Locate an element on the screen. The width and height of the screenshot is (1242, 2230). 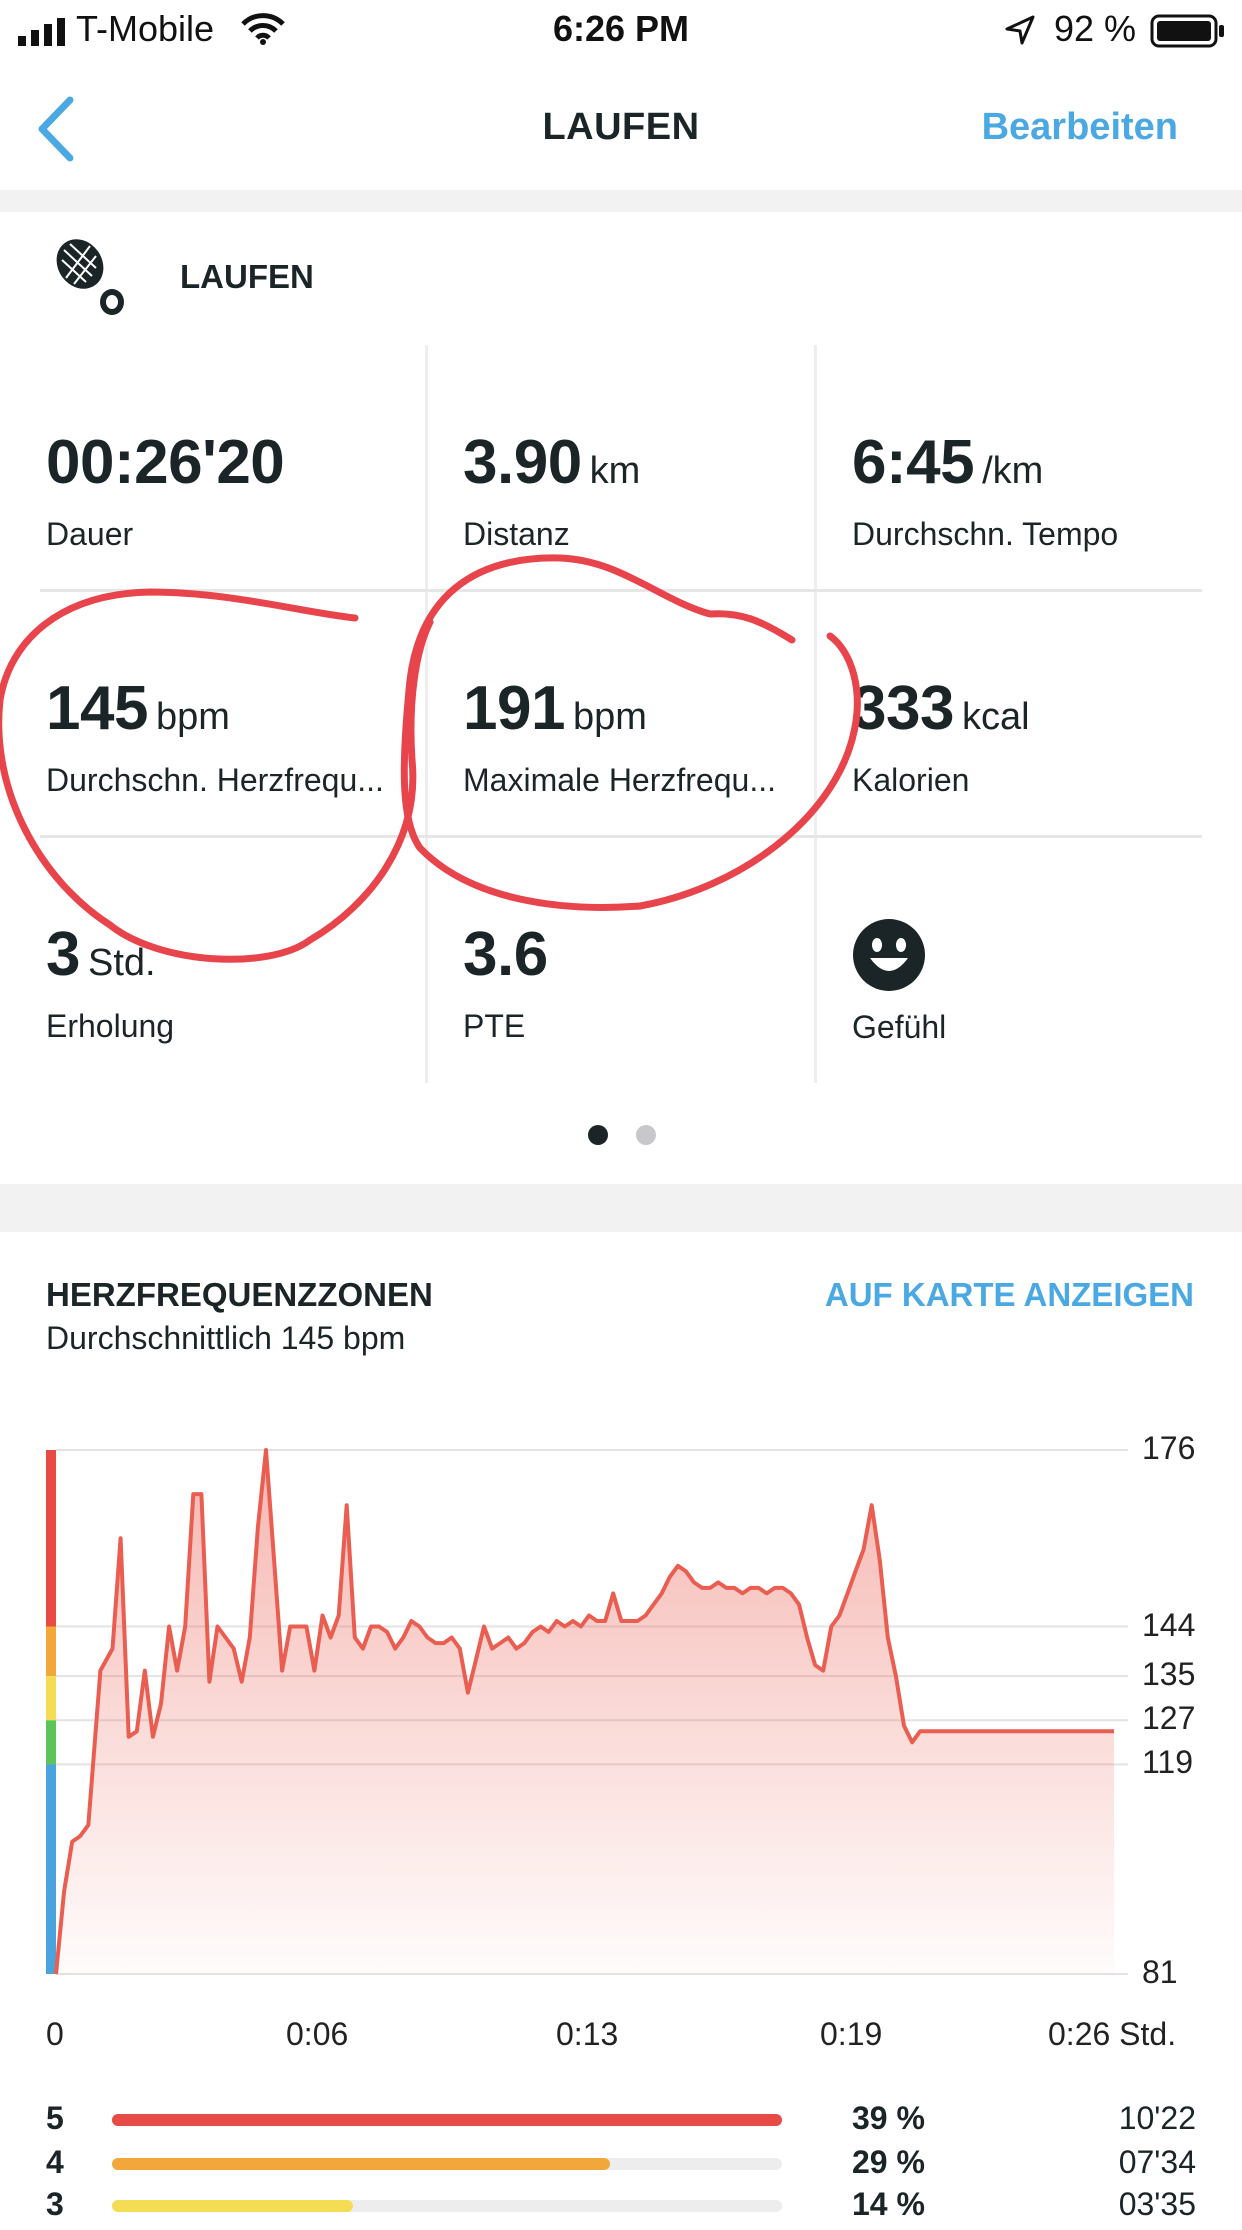
x-tick-label: 0:26 Std. is located at coordinates (1112, 2034).